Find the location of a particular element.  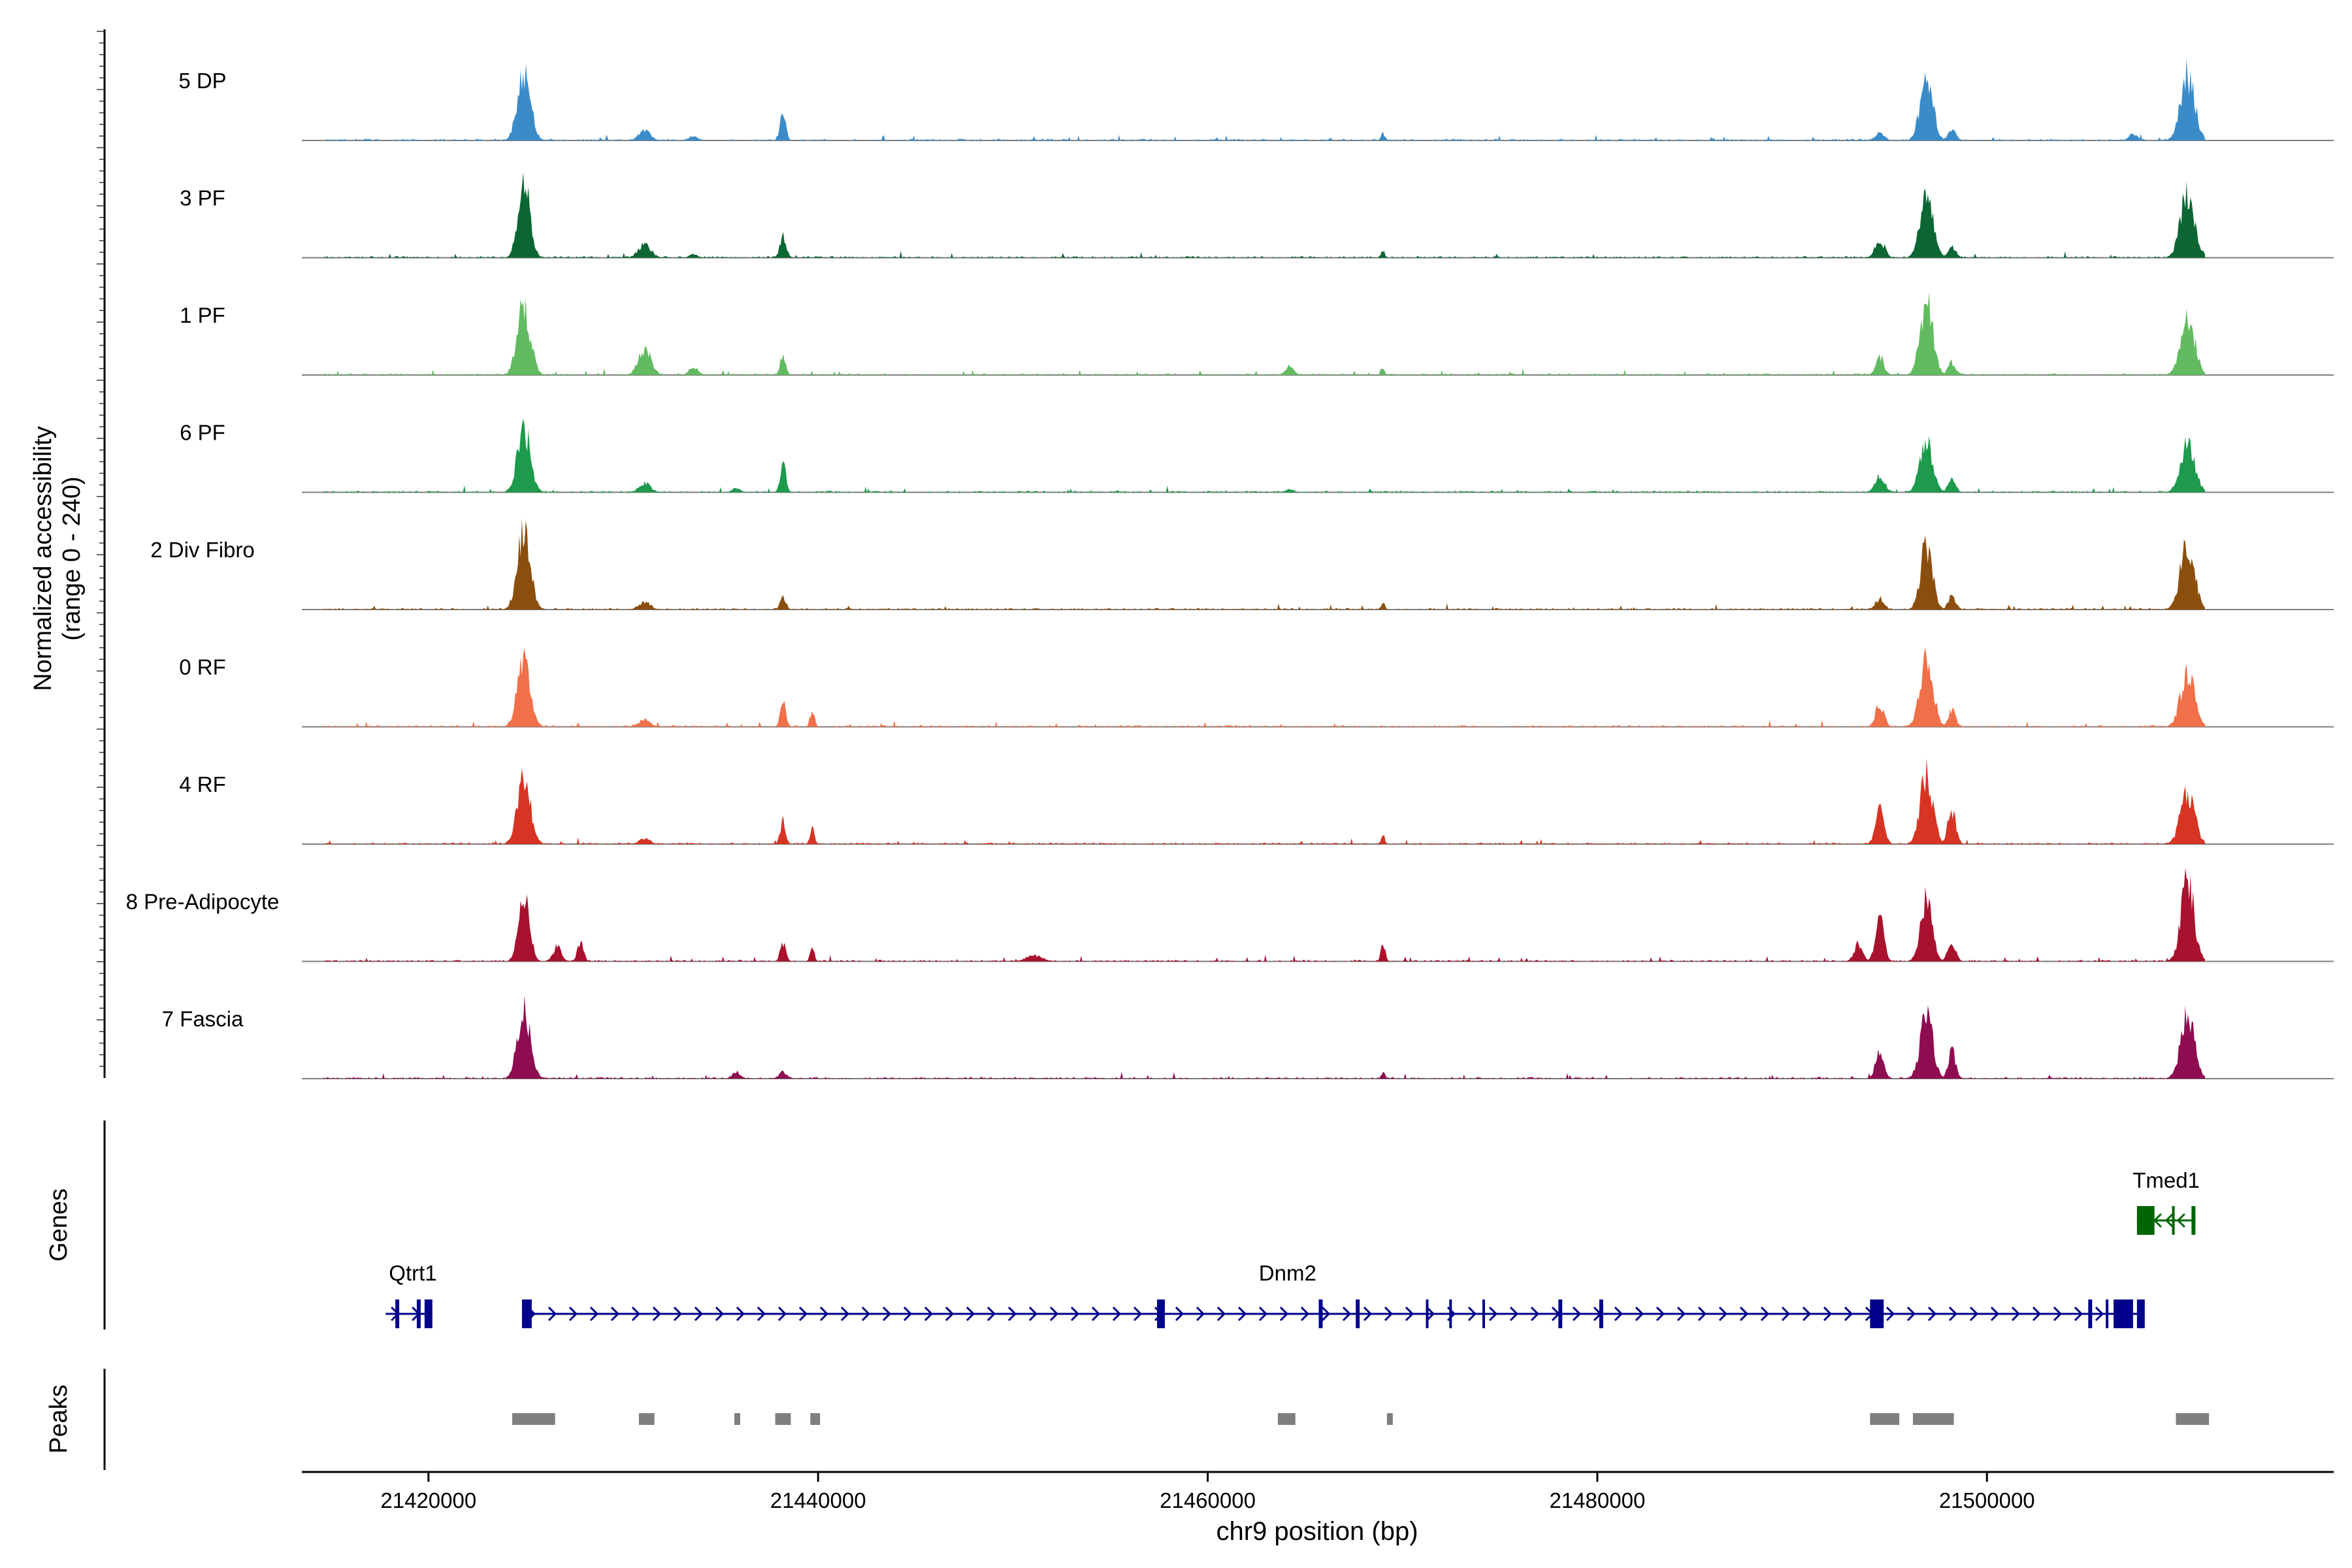

coverage-track: 1 PF is located at coordinates (1257, 333).